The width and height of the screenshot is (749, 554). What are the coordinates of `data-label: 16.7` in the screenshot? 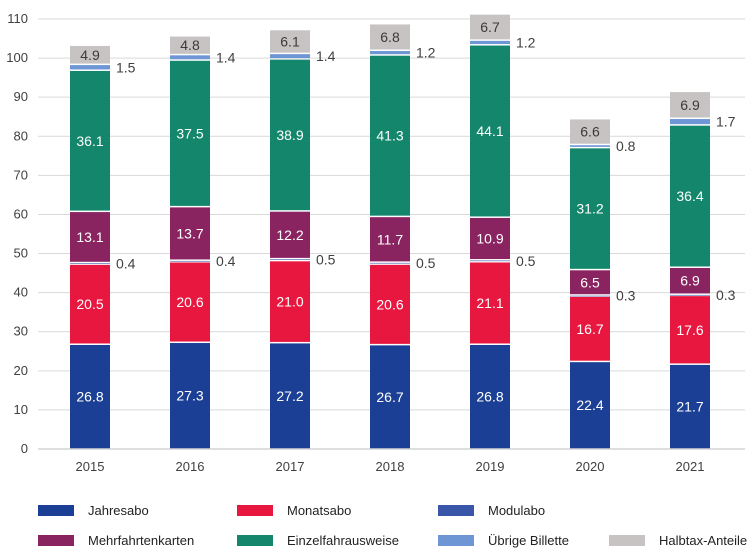 It's located at (589, 329).